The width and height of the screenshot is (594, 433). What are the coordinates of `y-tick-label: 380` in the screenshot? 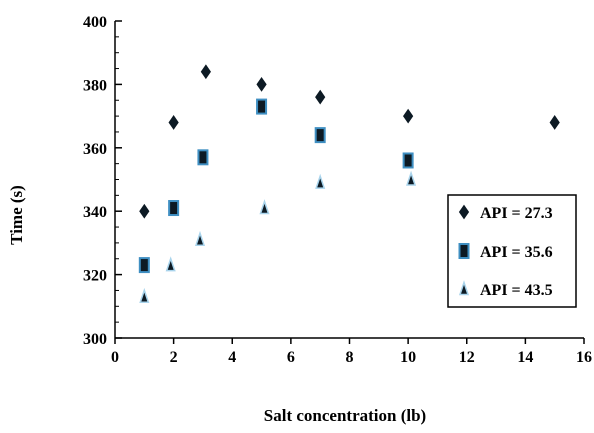 It's located at (95, 85).